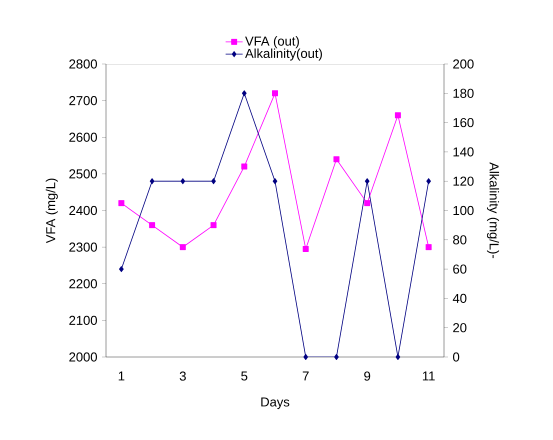  I want to click on y-tick-label: 2800, so click(83, 64).